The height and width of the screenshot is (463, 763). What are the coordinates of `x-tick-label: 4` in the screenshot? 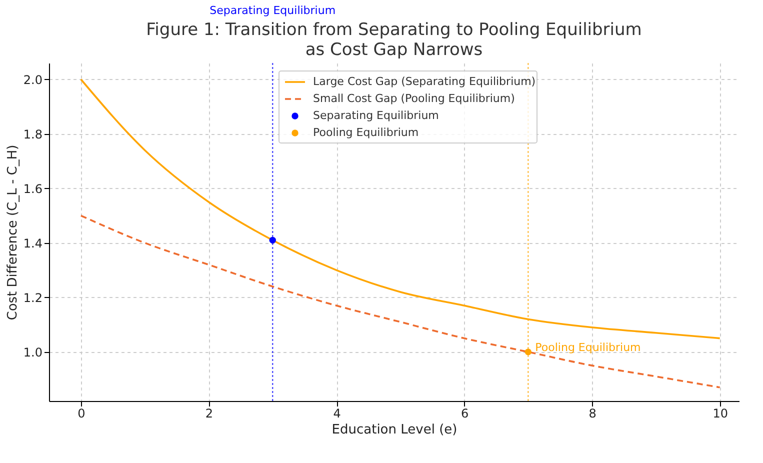 It's located at (337, 413).